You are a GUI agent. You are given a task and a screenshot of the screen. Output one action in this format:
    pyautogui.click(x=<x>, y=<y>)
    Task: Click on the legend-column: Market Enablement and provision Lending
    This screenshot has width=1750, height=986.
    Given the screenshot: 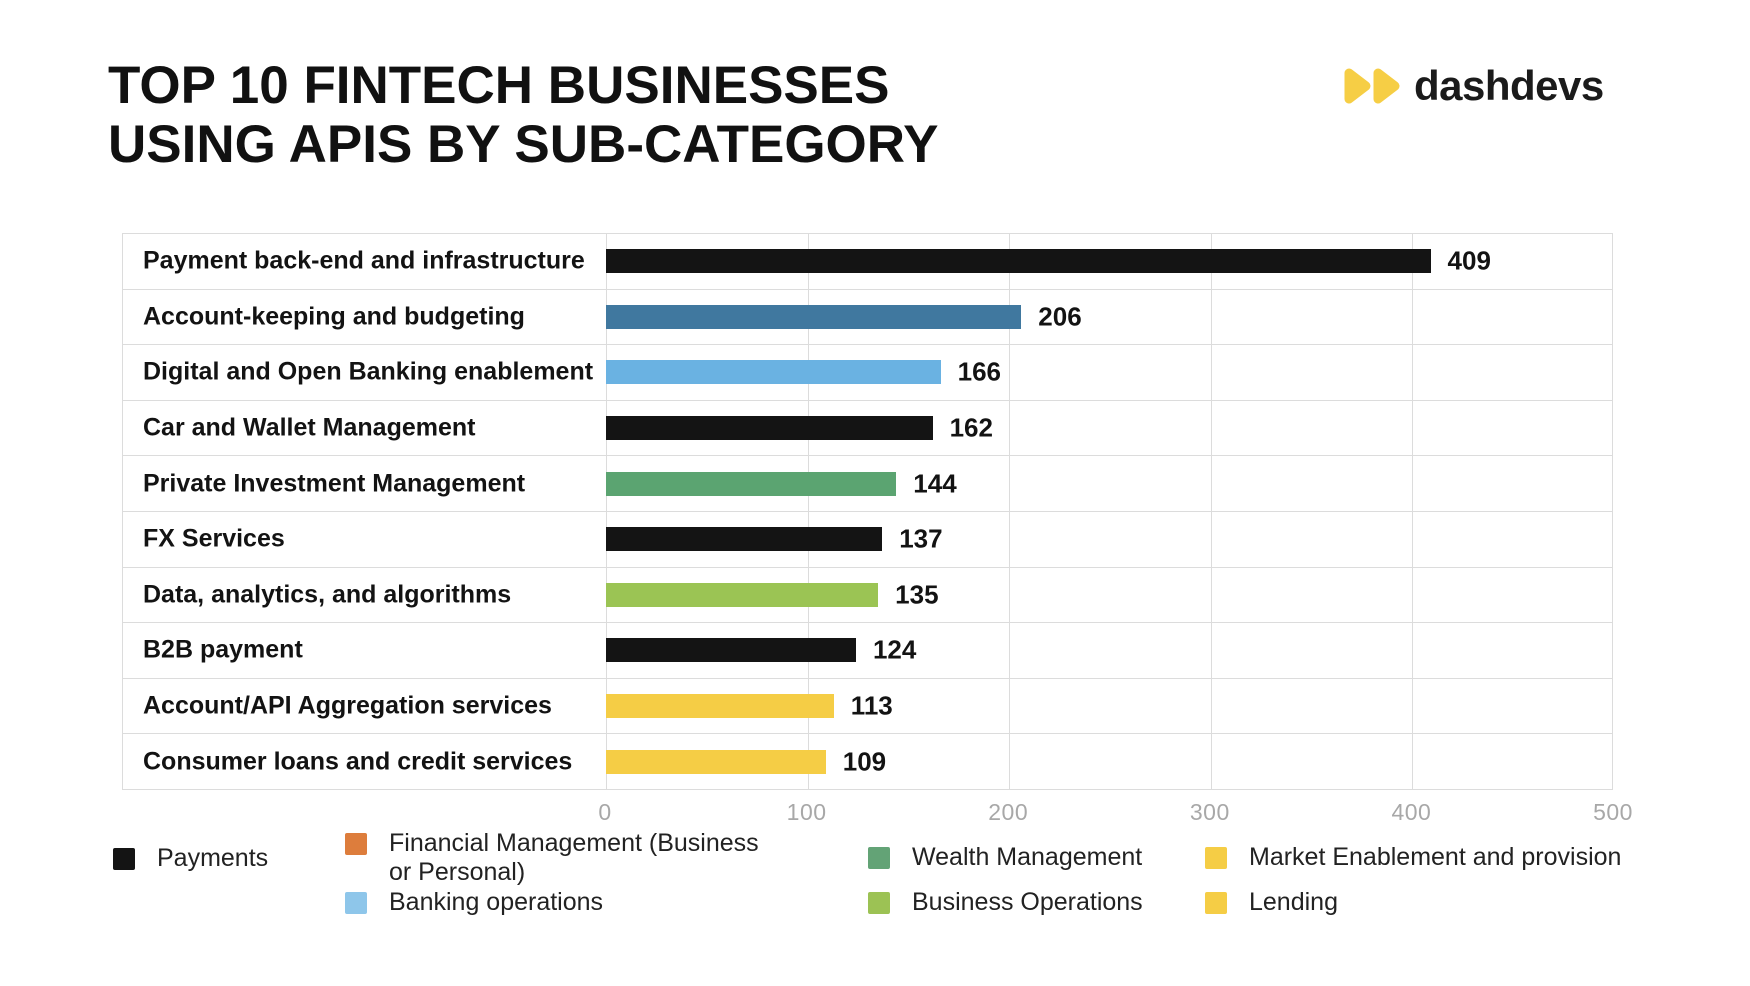 What is the action you would take?
    pyautogui.click(x=1413, y=888)
    